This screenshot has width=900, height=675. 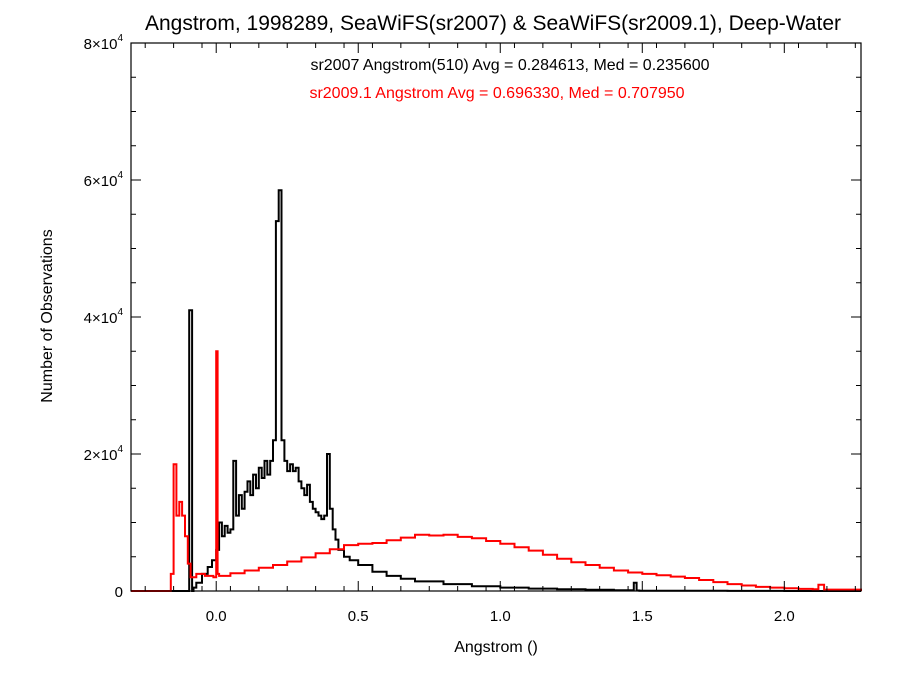 What do you see at coordinates (216, 616) in the screenshot?
I see `x-tick-label: 0.0` at bounding box center [216, 616].